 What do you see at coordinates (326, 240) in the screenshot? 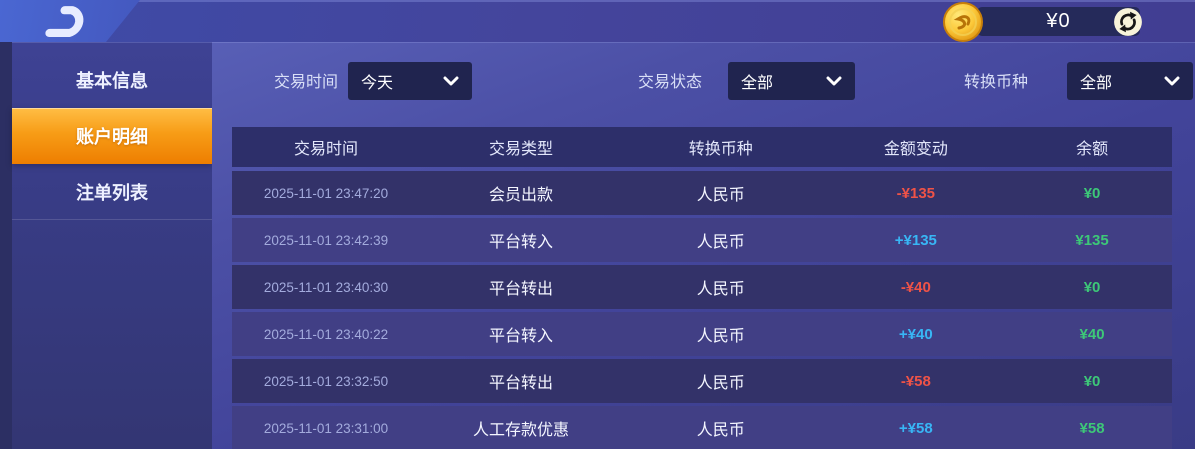
I see `transaction-time: 2025-11-01 23:42:39` at bounding box center [326, 240].